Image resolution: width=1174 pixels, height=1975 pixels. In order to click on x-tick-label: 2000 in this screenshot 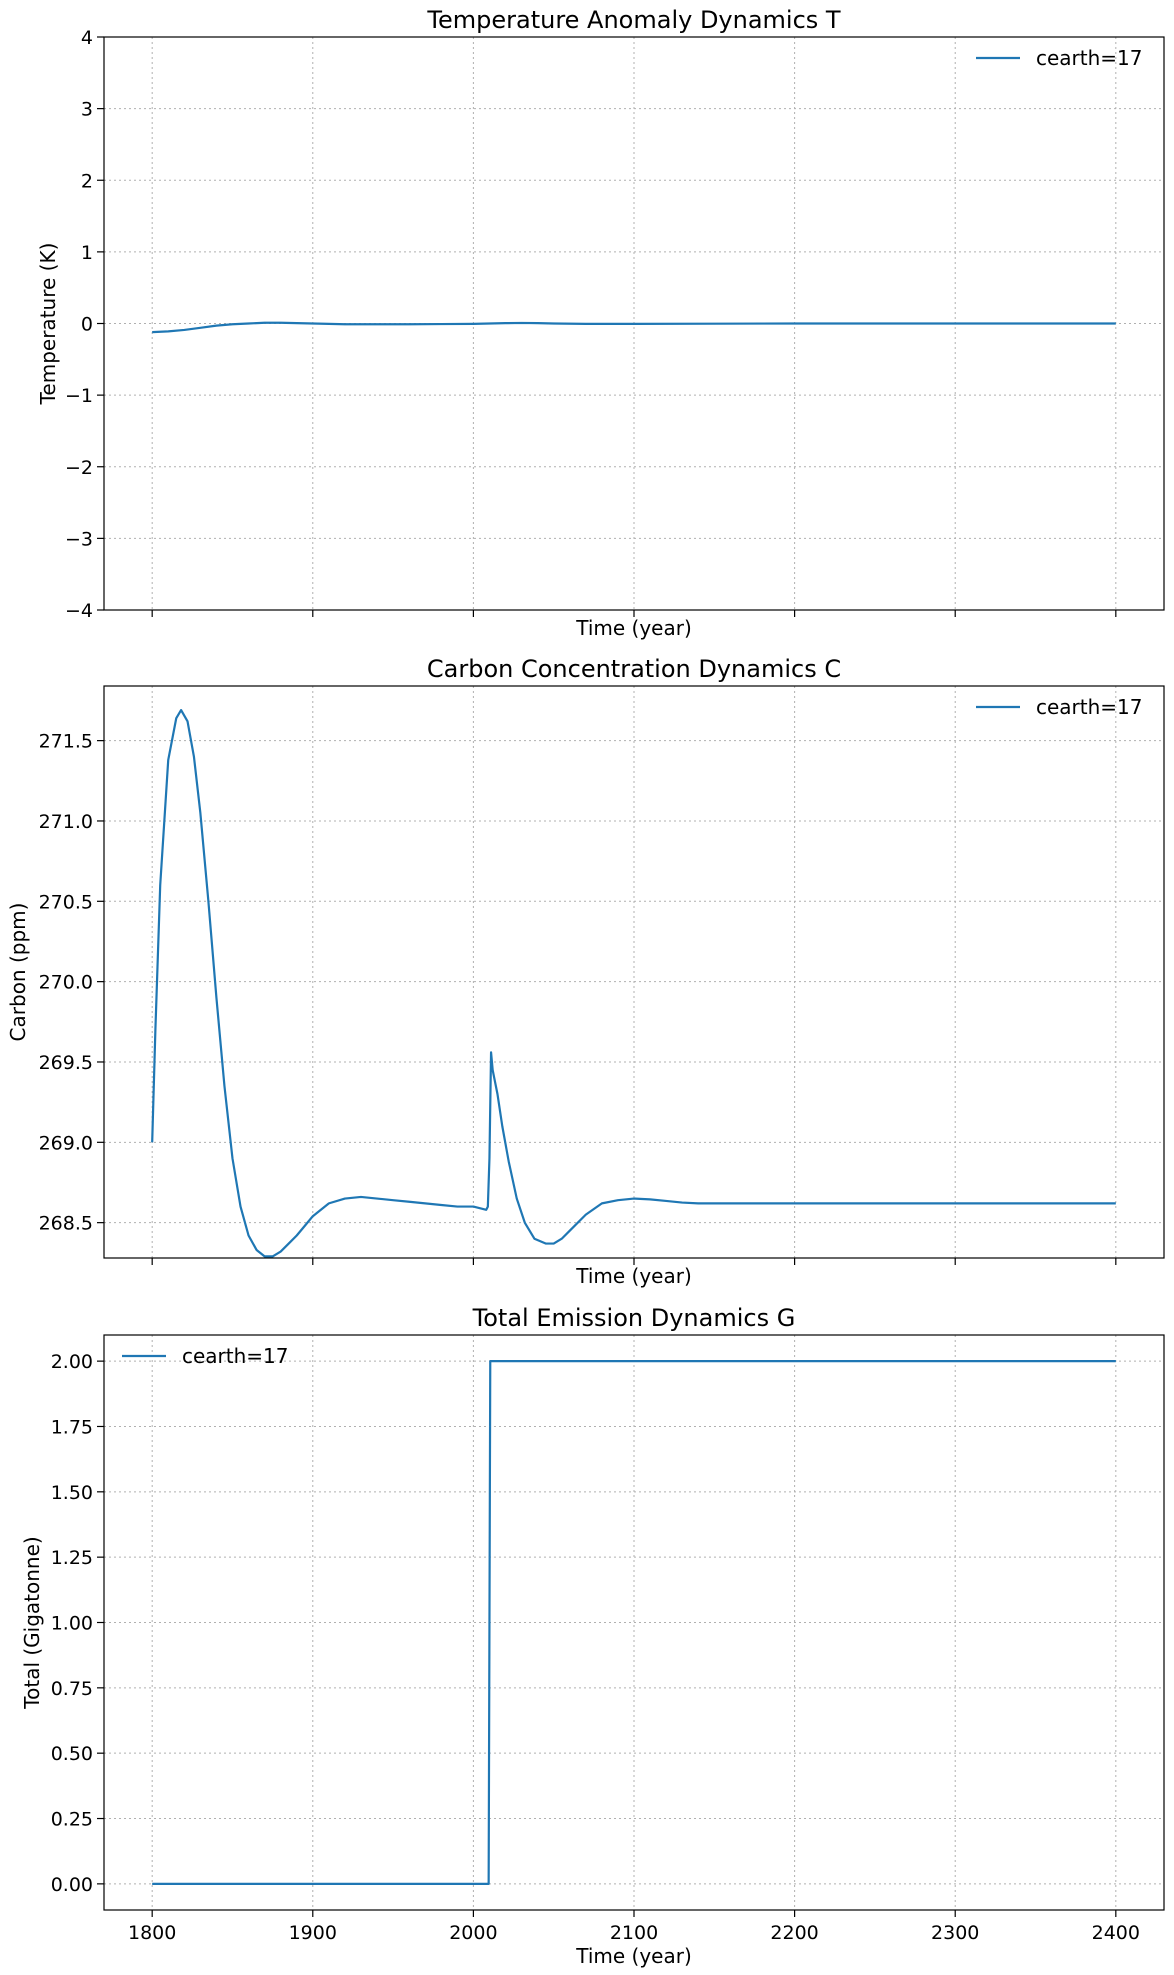, I will do `click(473, 1933)`.